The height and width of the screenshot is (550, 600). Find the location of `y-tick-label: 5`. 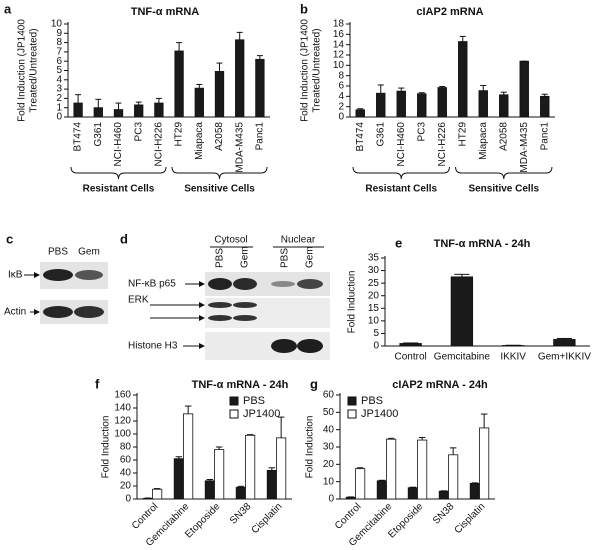

y-tick-label: 5 is located at coordinates (59, 70).